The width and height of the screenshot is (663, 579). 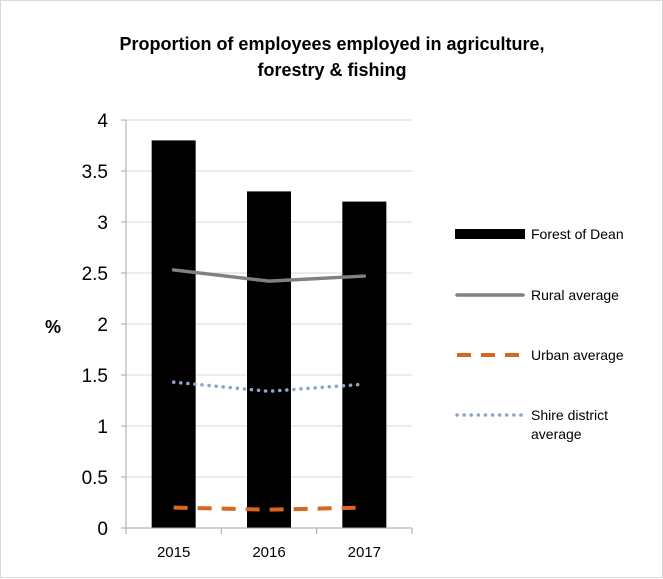 I want to click on bar-forest-of-dean-2015, so click(x=173, y=334).